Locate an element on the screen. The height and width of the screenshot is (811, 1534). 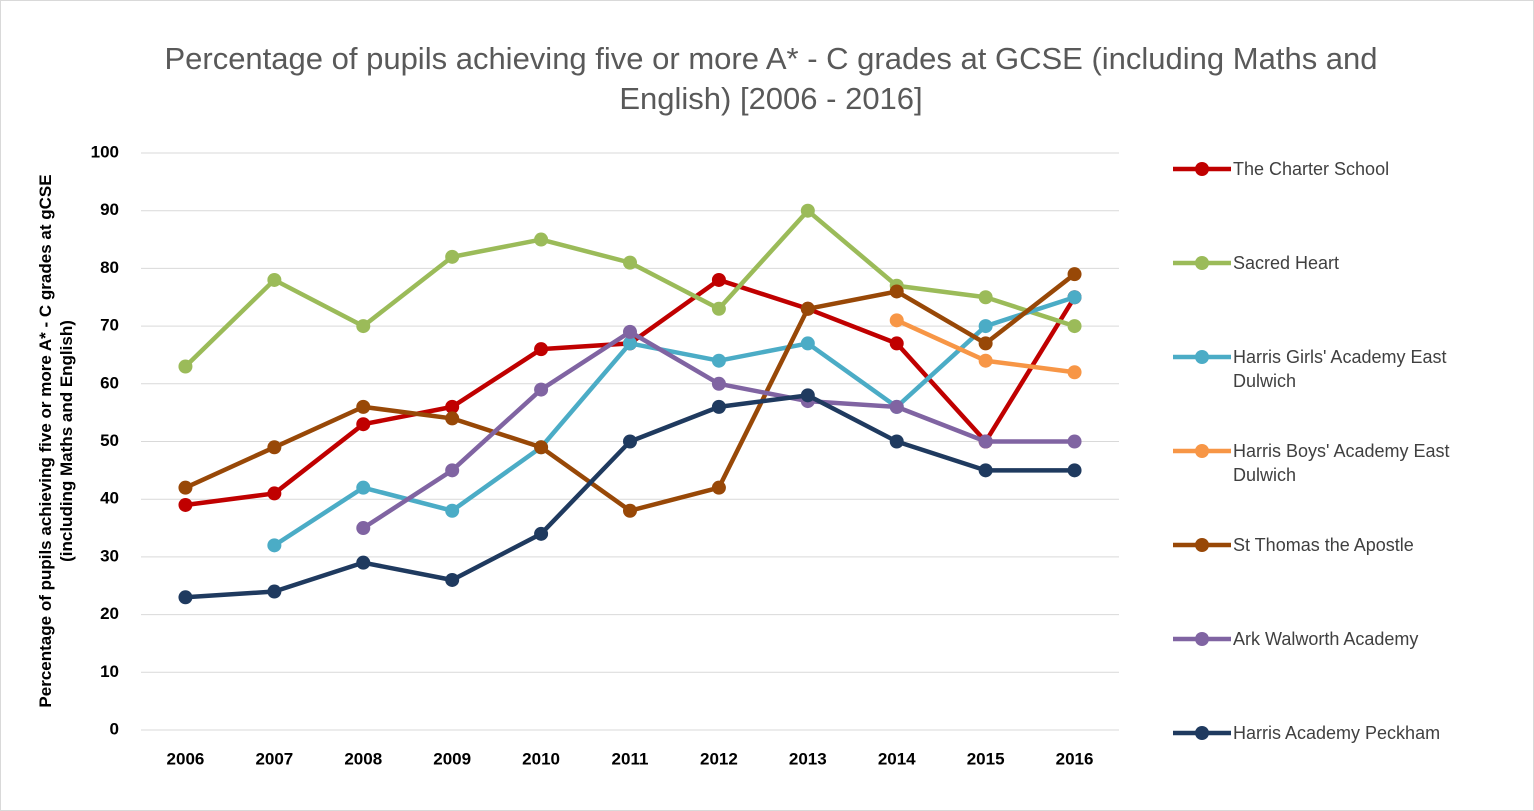
legend-label: Harris Girls' Academy East Dulwich is located at coordinates (1340, 369).